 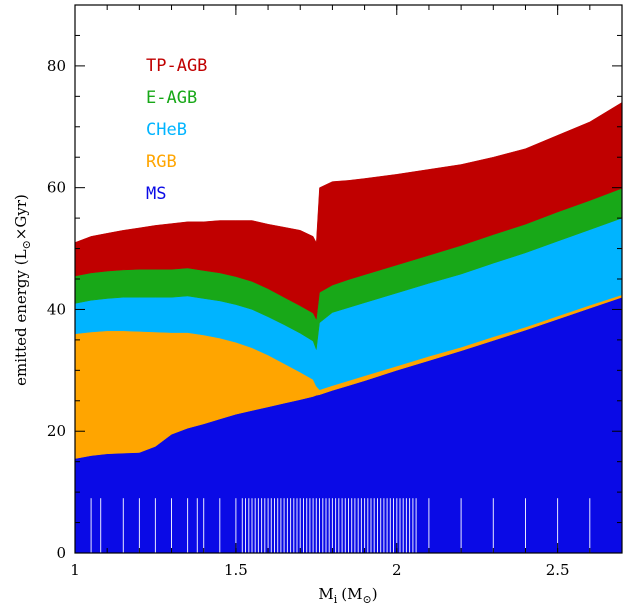 What do you see at coordinates (176, 66) in the screenshot?
I see `legend-entry-tp-agb: TP-AGB` at bounding box center [176, 66].